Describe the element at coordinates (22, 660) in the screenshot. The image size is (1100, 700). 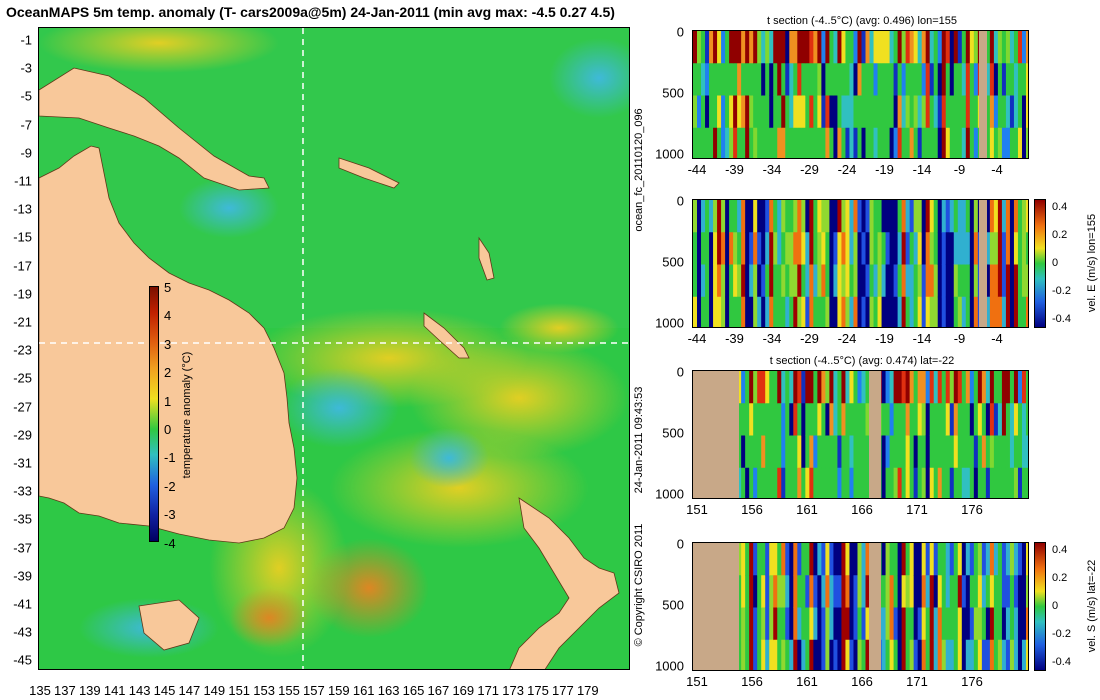
I see `lat-tick-label: -45` at that location.